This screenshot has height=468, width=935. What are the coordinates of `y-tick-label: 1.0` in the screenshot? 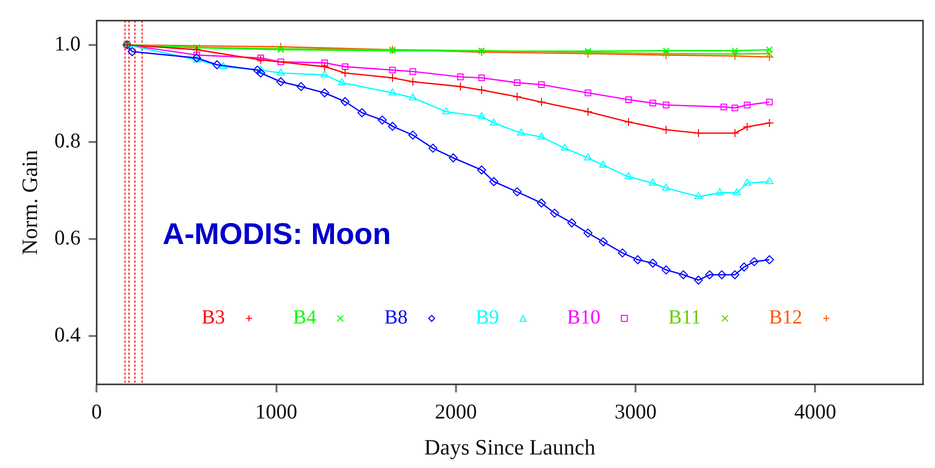 It's located at (67, 43).